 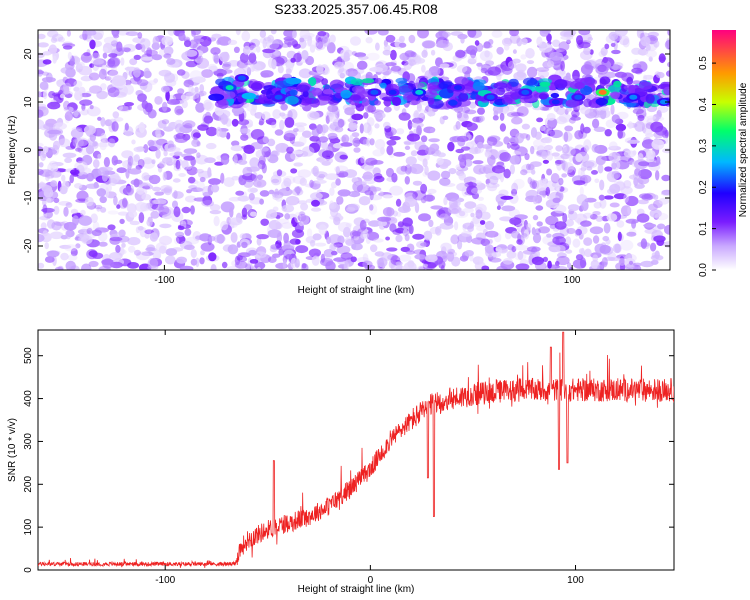 I want to click on colorbar-label: Normalized spectral amplitude, so click(x=743, y=149).